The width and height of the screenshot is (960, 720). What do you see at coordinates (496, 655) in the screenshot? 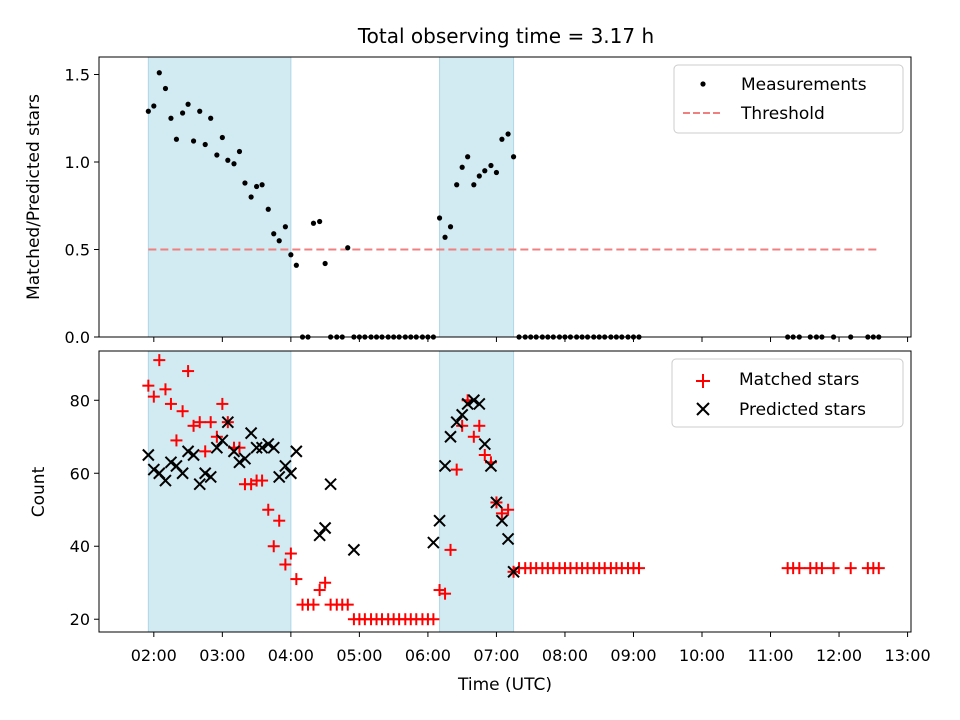
I see `x-tick-label: 07:00` at bounding box center [496, 655].